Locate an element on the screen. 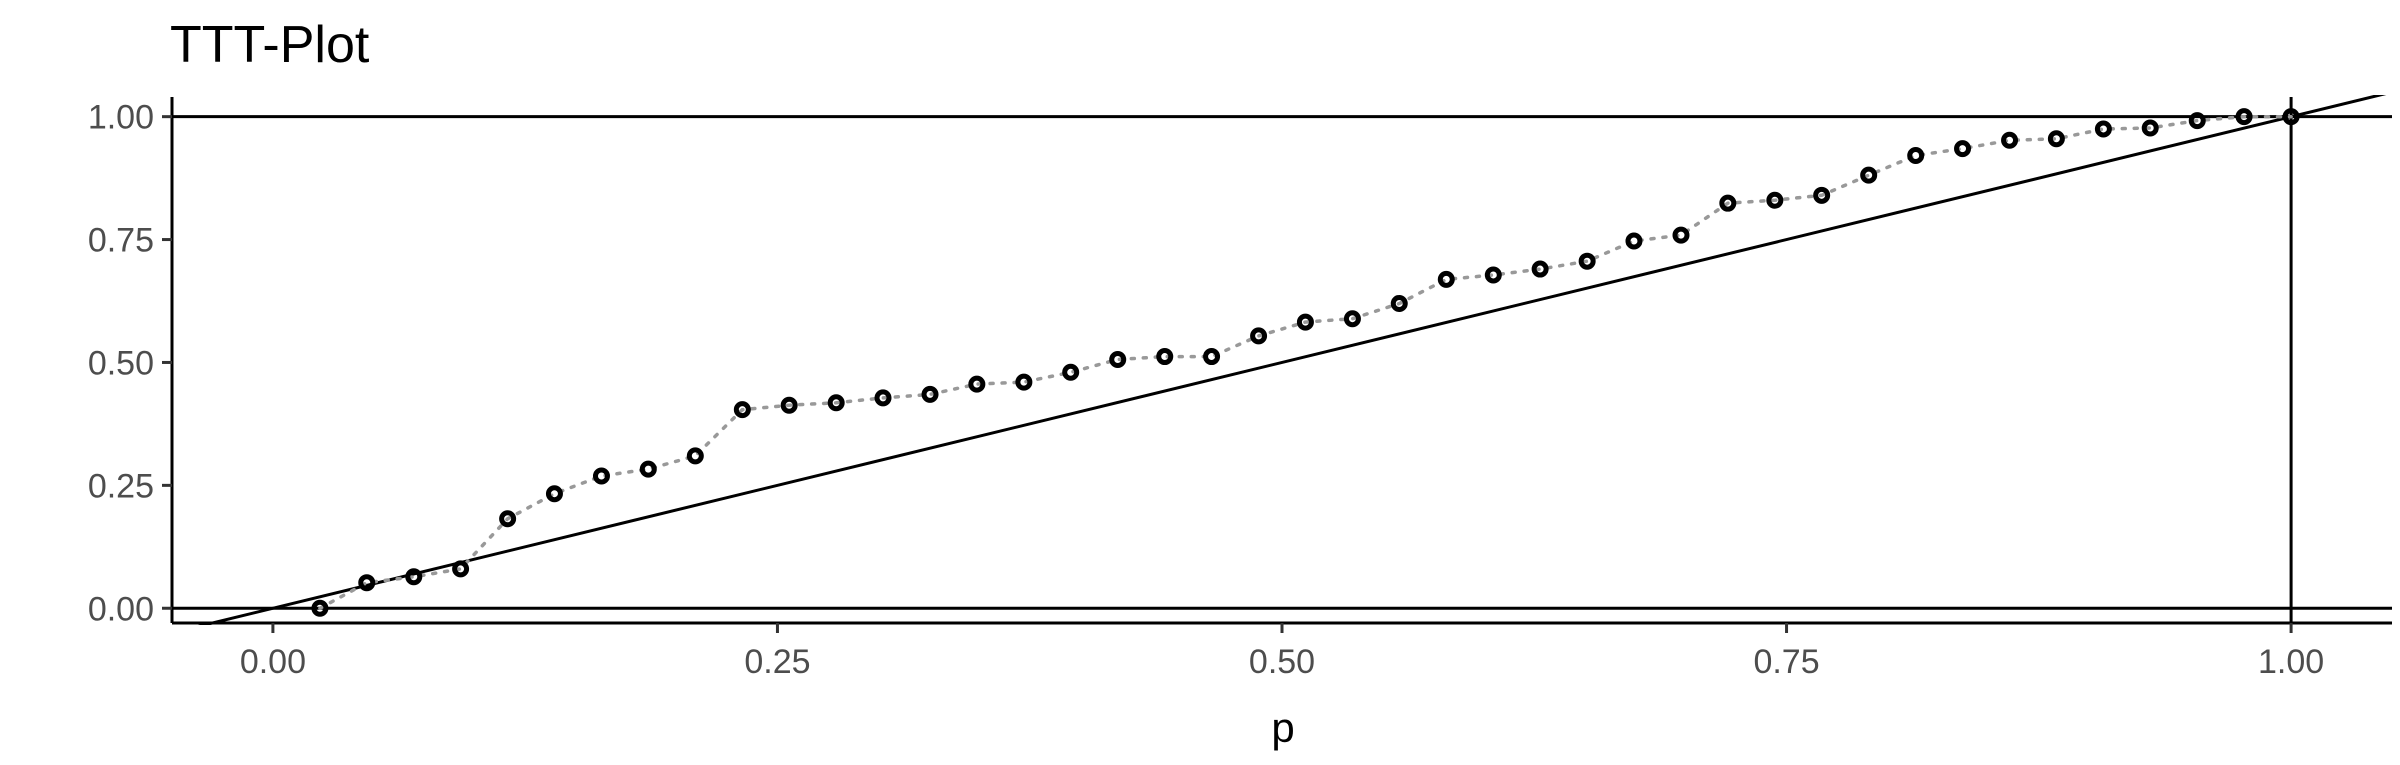 This screenshot has height=765, width=2400. y-tick-label: 0.00 is located at coordinates (121, 609).